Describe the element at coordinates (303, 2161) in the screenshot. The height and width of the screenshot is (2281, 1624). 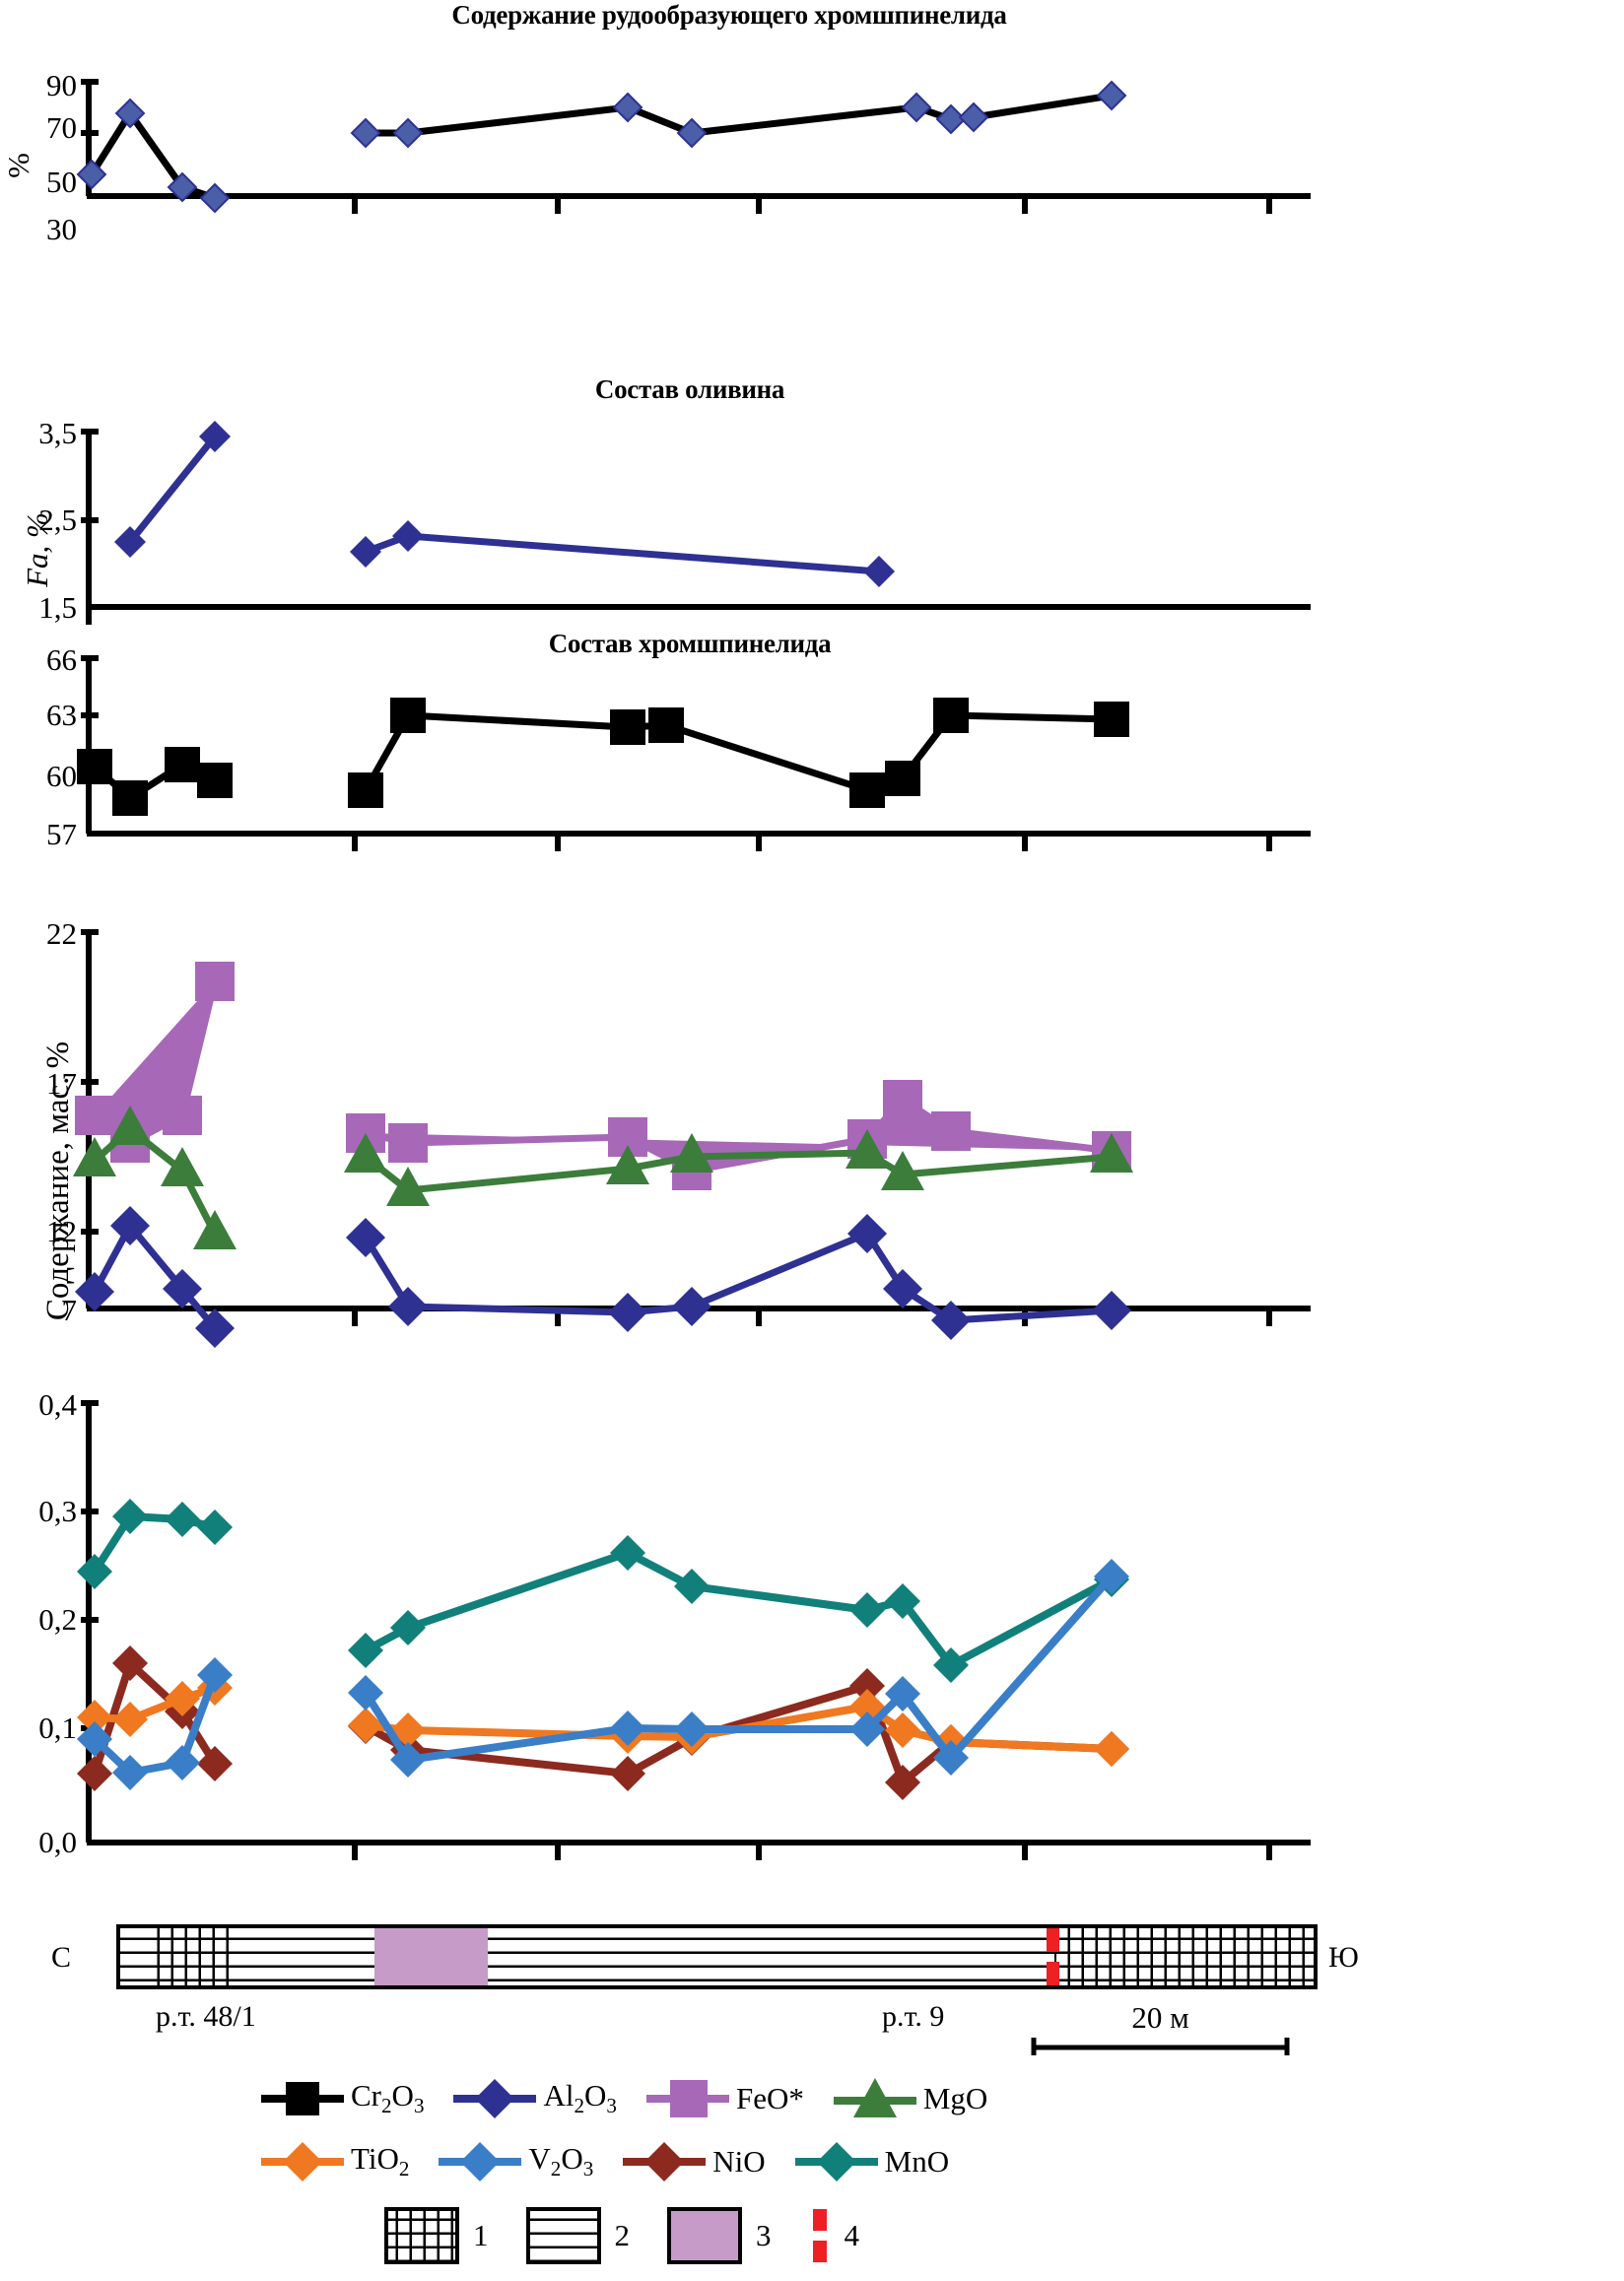
I see `legend-marker-tio2-icon` at that location.